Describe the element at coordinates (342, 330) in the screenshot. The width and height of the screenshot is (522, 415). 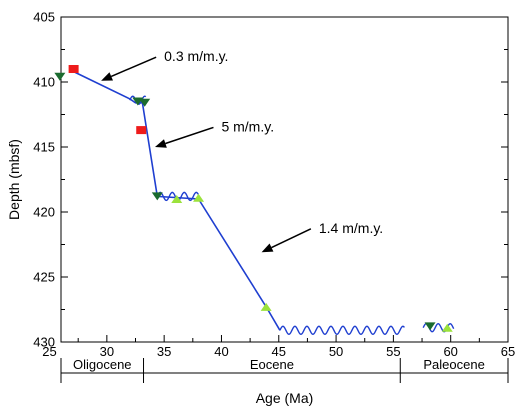
I see `hiatus-wave` at that location.